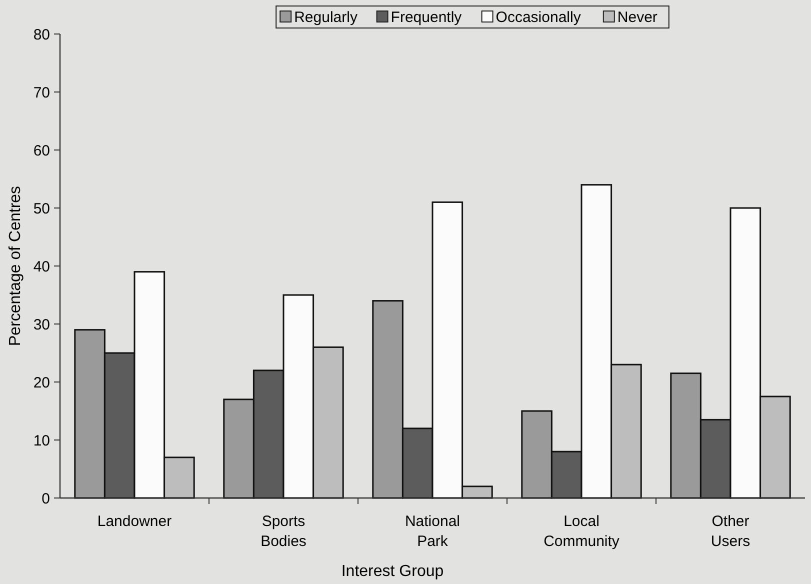 This screenshot has height=584, width=811. Describe the element at coordinates (41, 441) in the screenshot. I see `y-tick-label: 10` at that location.